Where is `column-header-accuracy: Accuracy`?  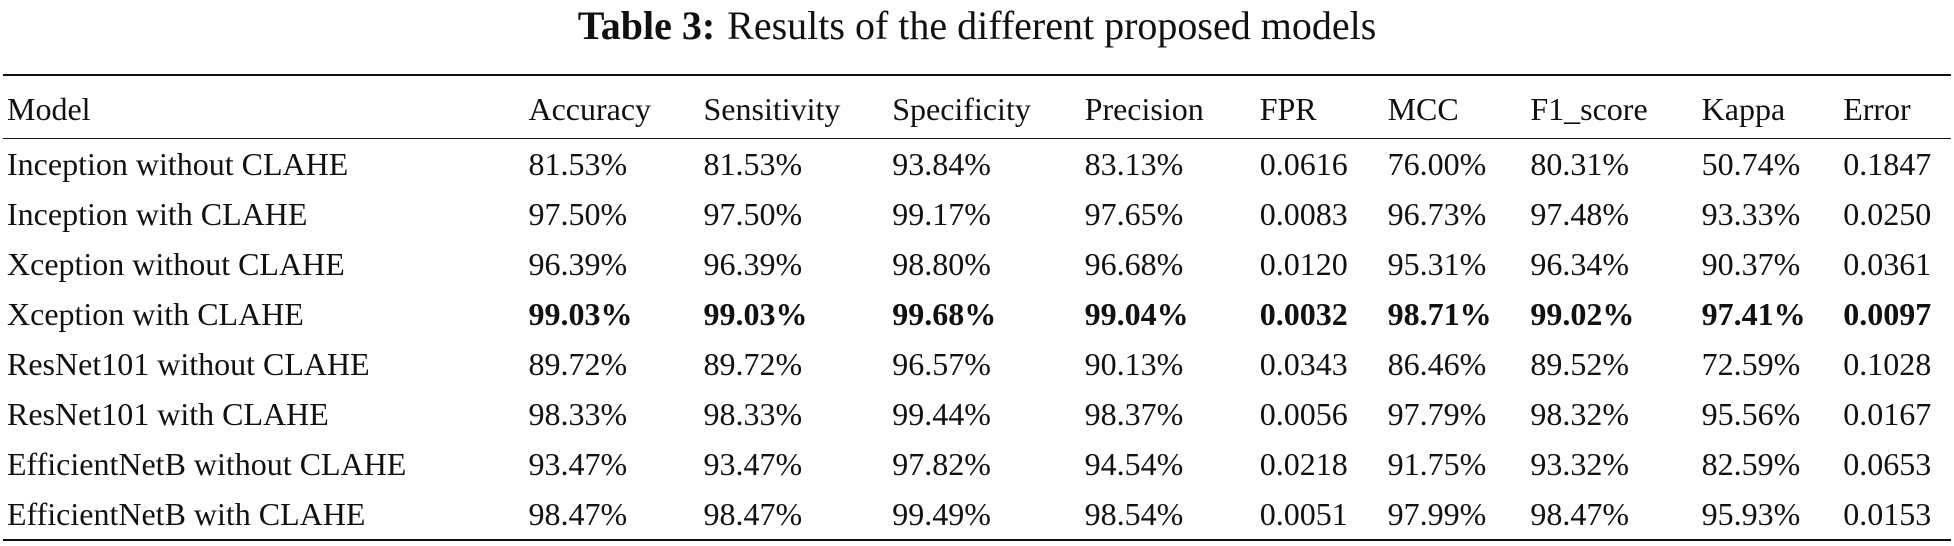
column-header-accuracy: Accuracy is located at coordinates (590, 109).